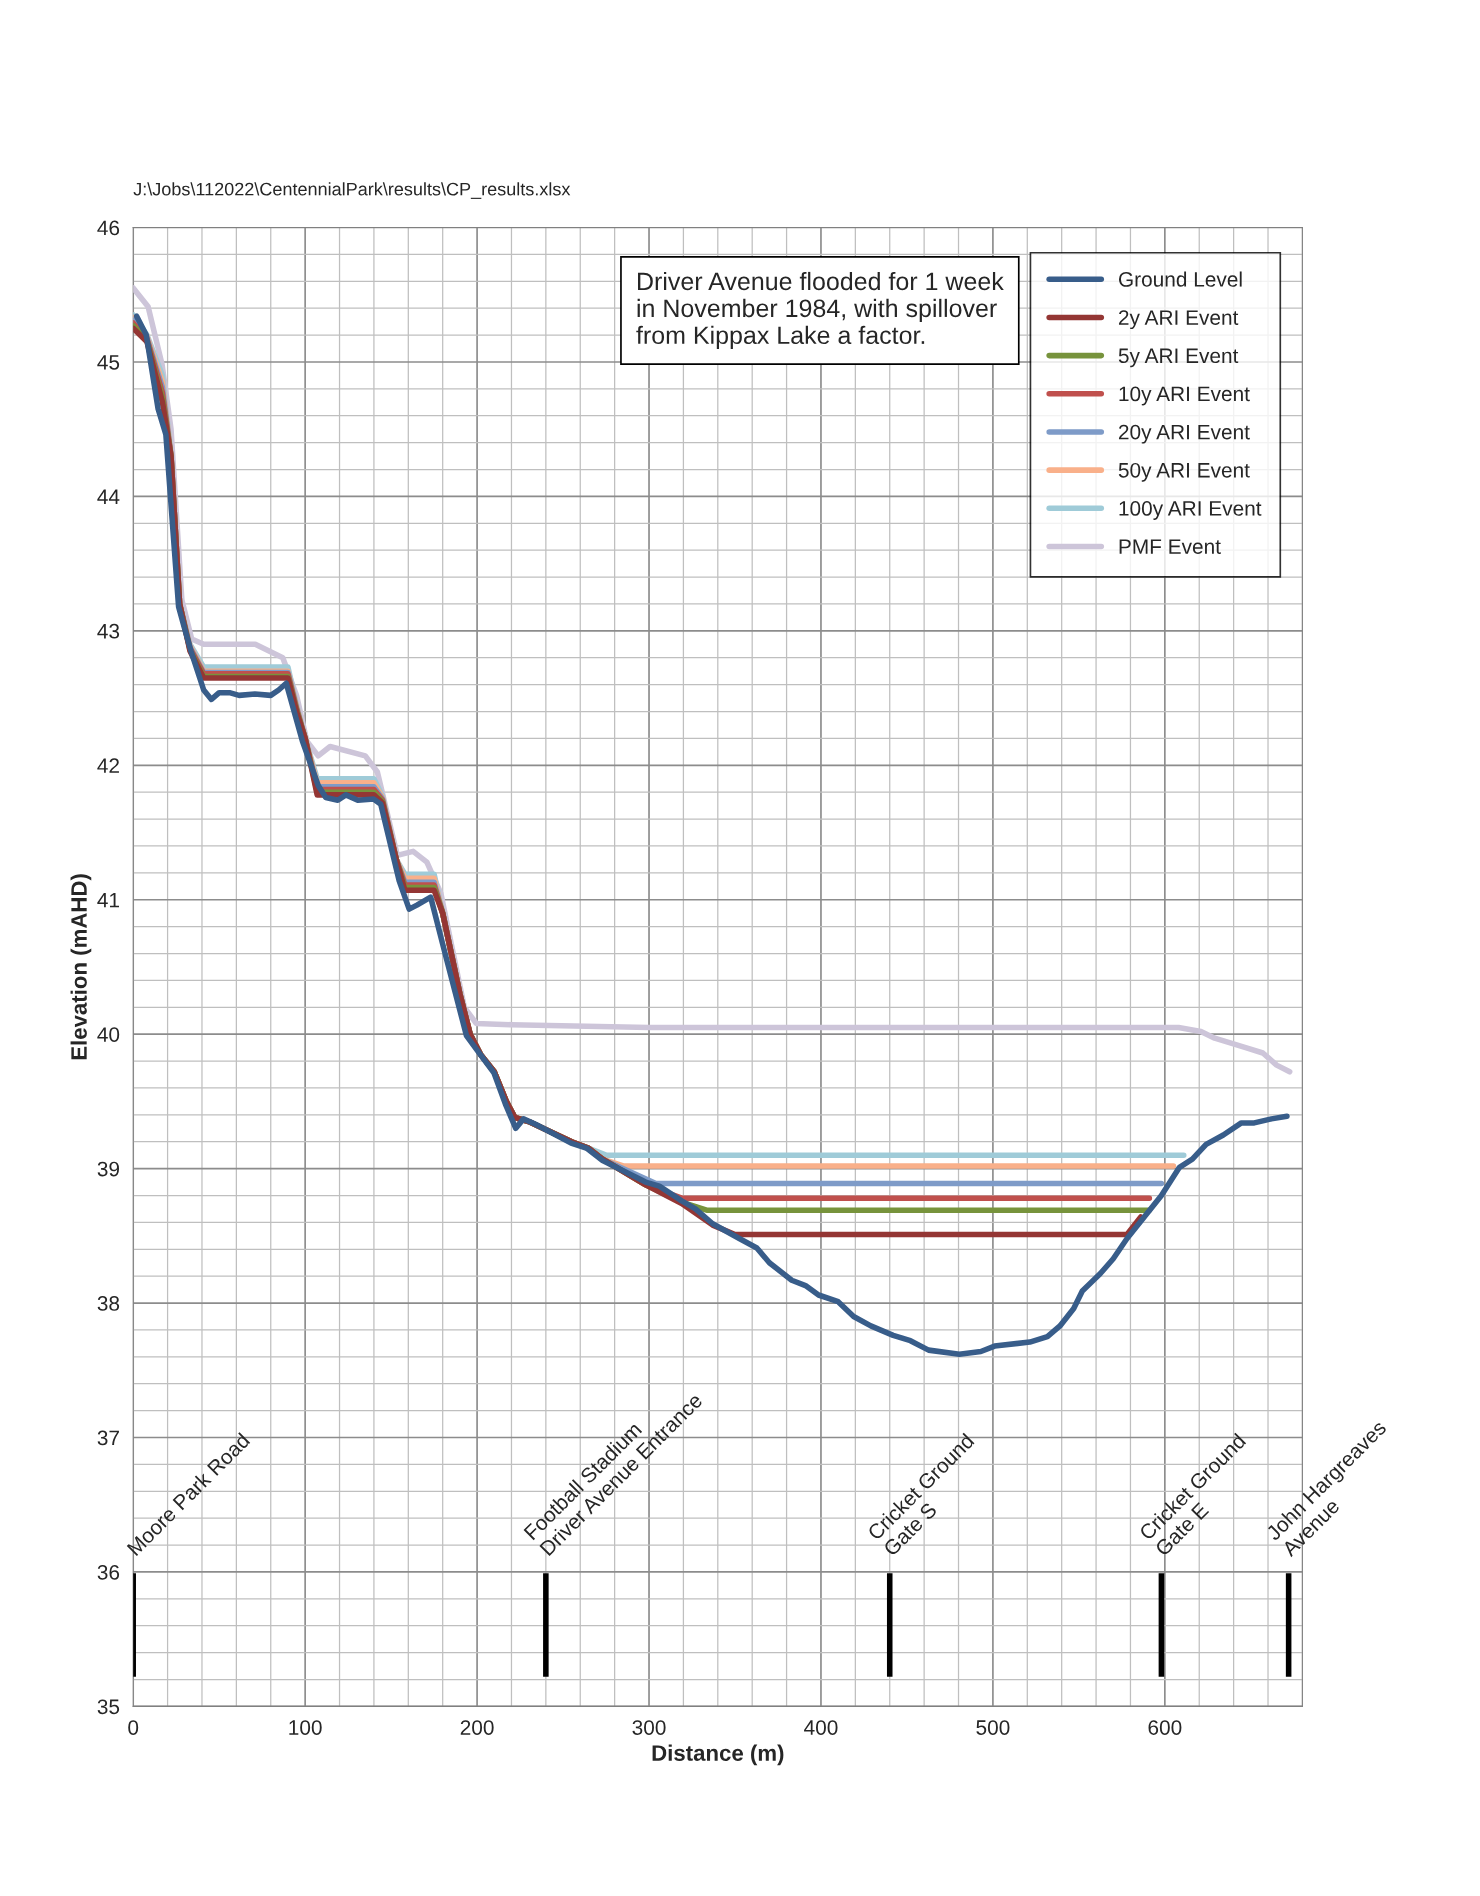 This screenshot has height=1896, width=1480. Describe the element at coordinates (108, 362) in the screenshot. I see `y-tick-label: 45` at that location.